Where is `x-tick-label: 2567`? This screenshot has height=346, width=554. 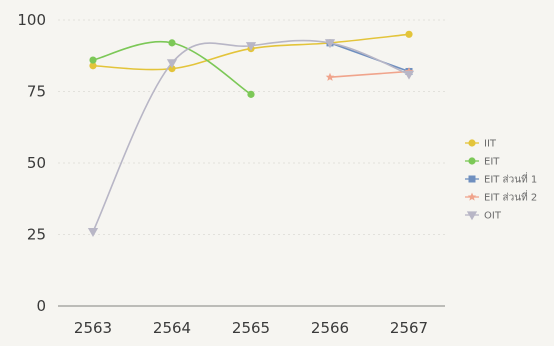
x-tick-label: 2567 is located at coordinates (409, 328).